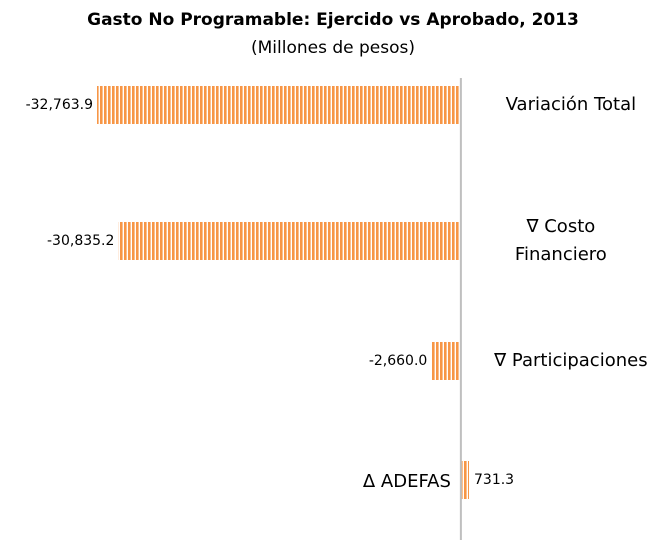  What do you see at coordinates (494, 480) in the screenshot?
I see `value-label: 731.3` at bounding box center [494, 480].